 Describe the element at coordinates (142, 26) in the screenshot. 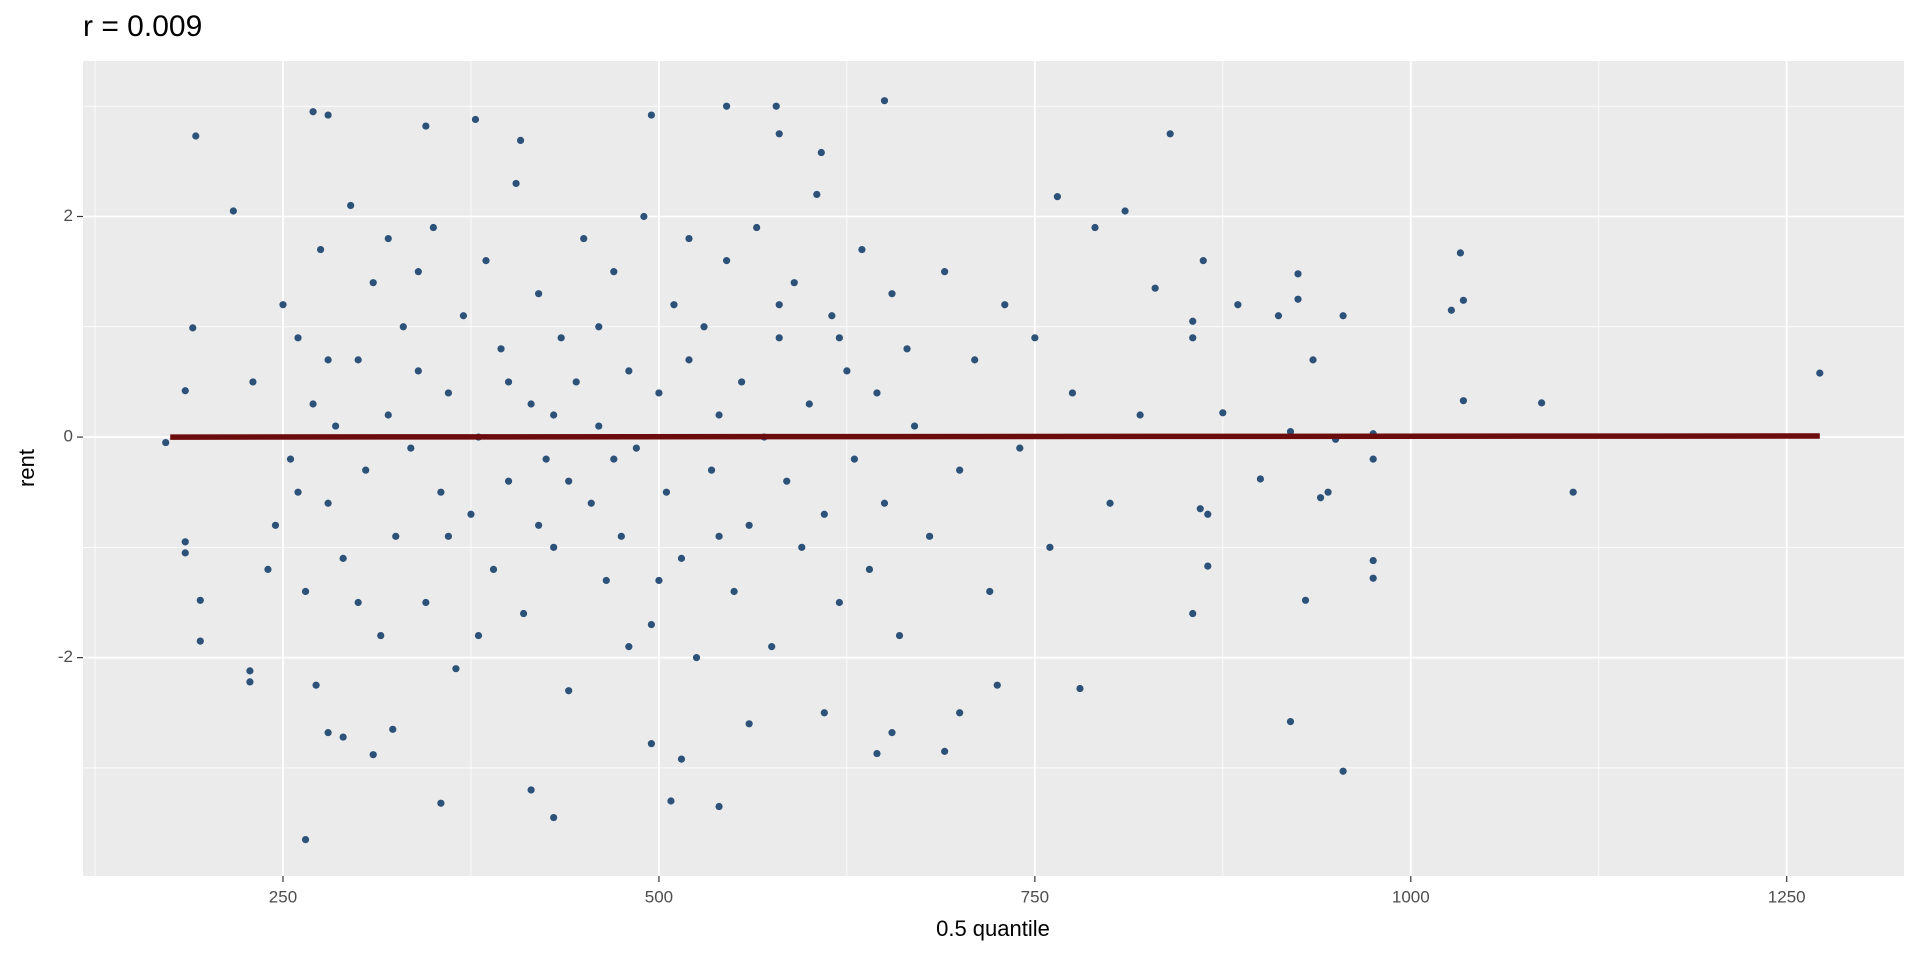

I see `chart-title: r = 0.009` at that location.